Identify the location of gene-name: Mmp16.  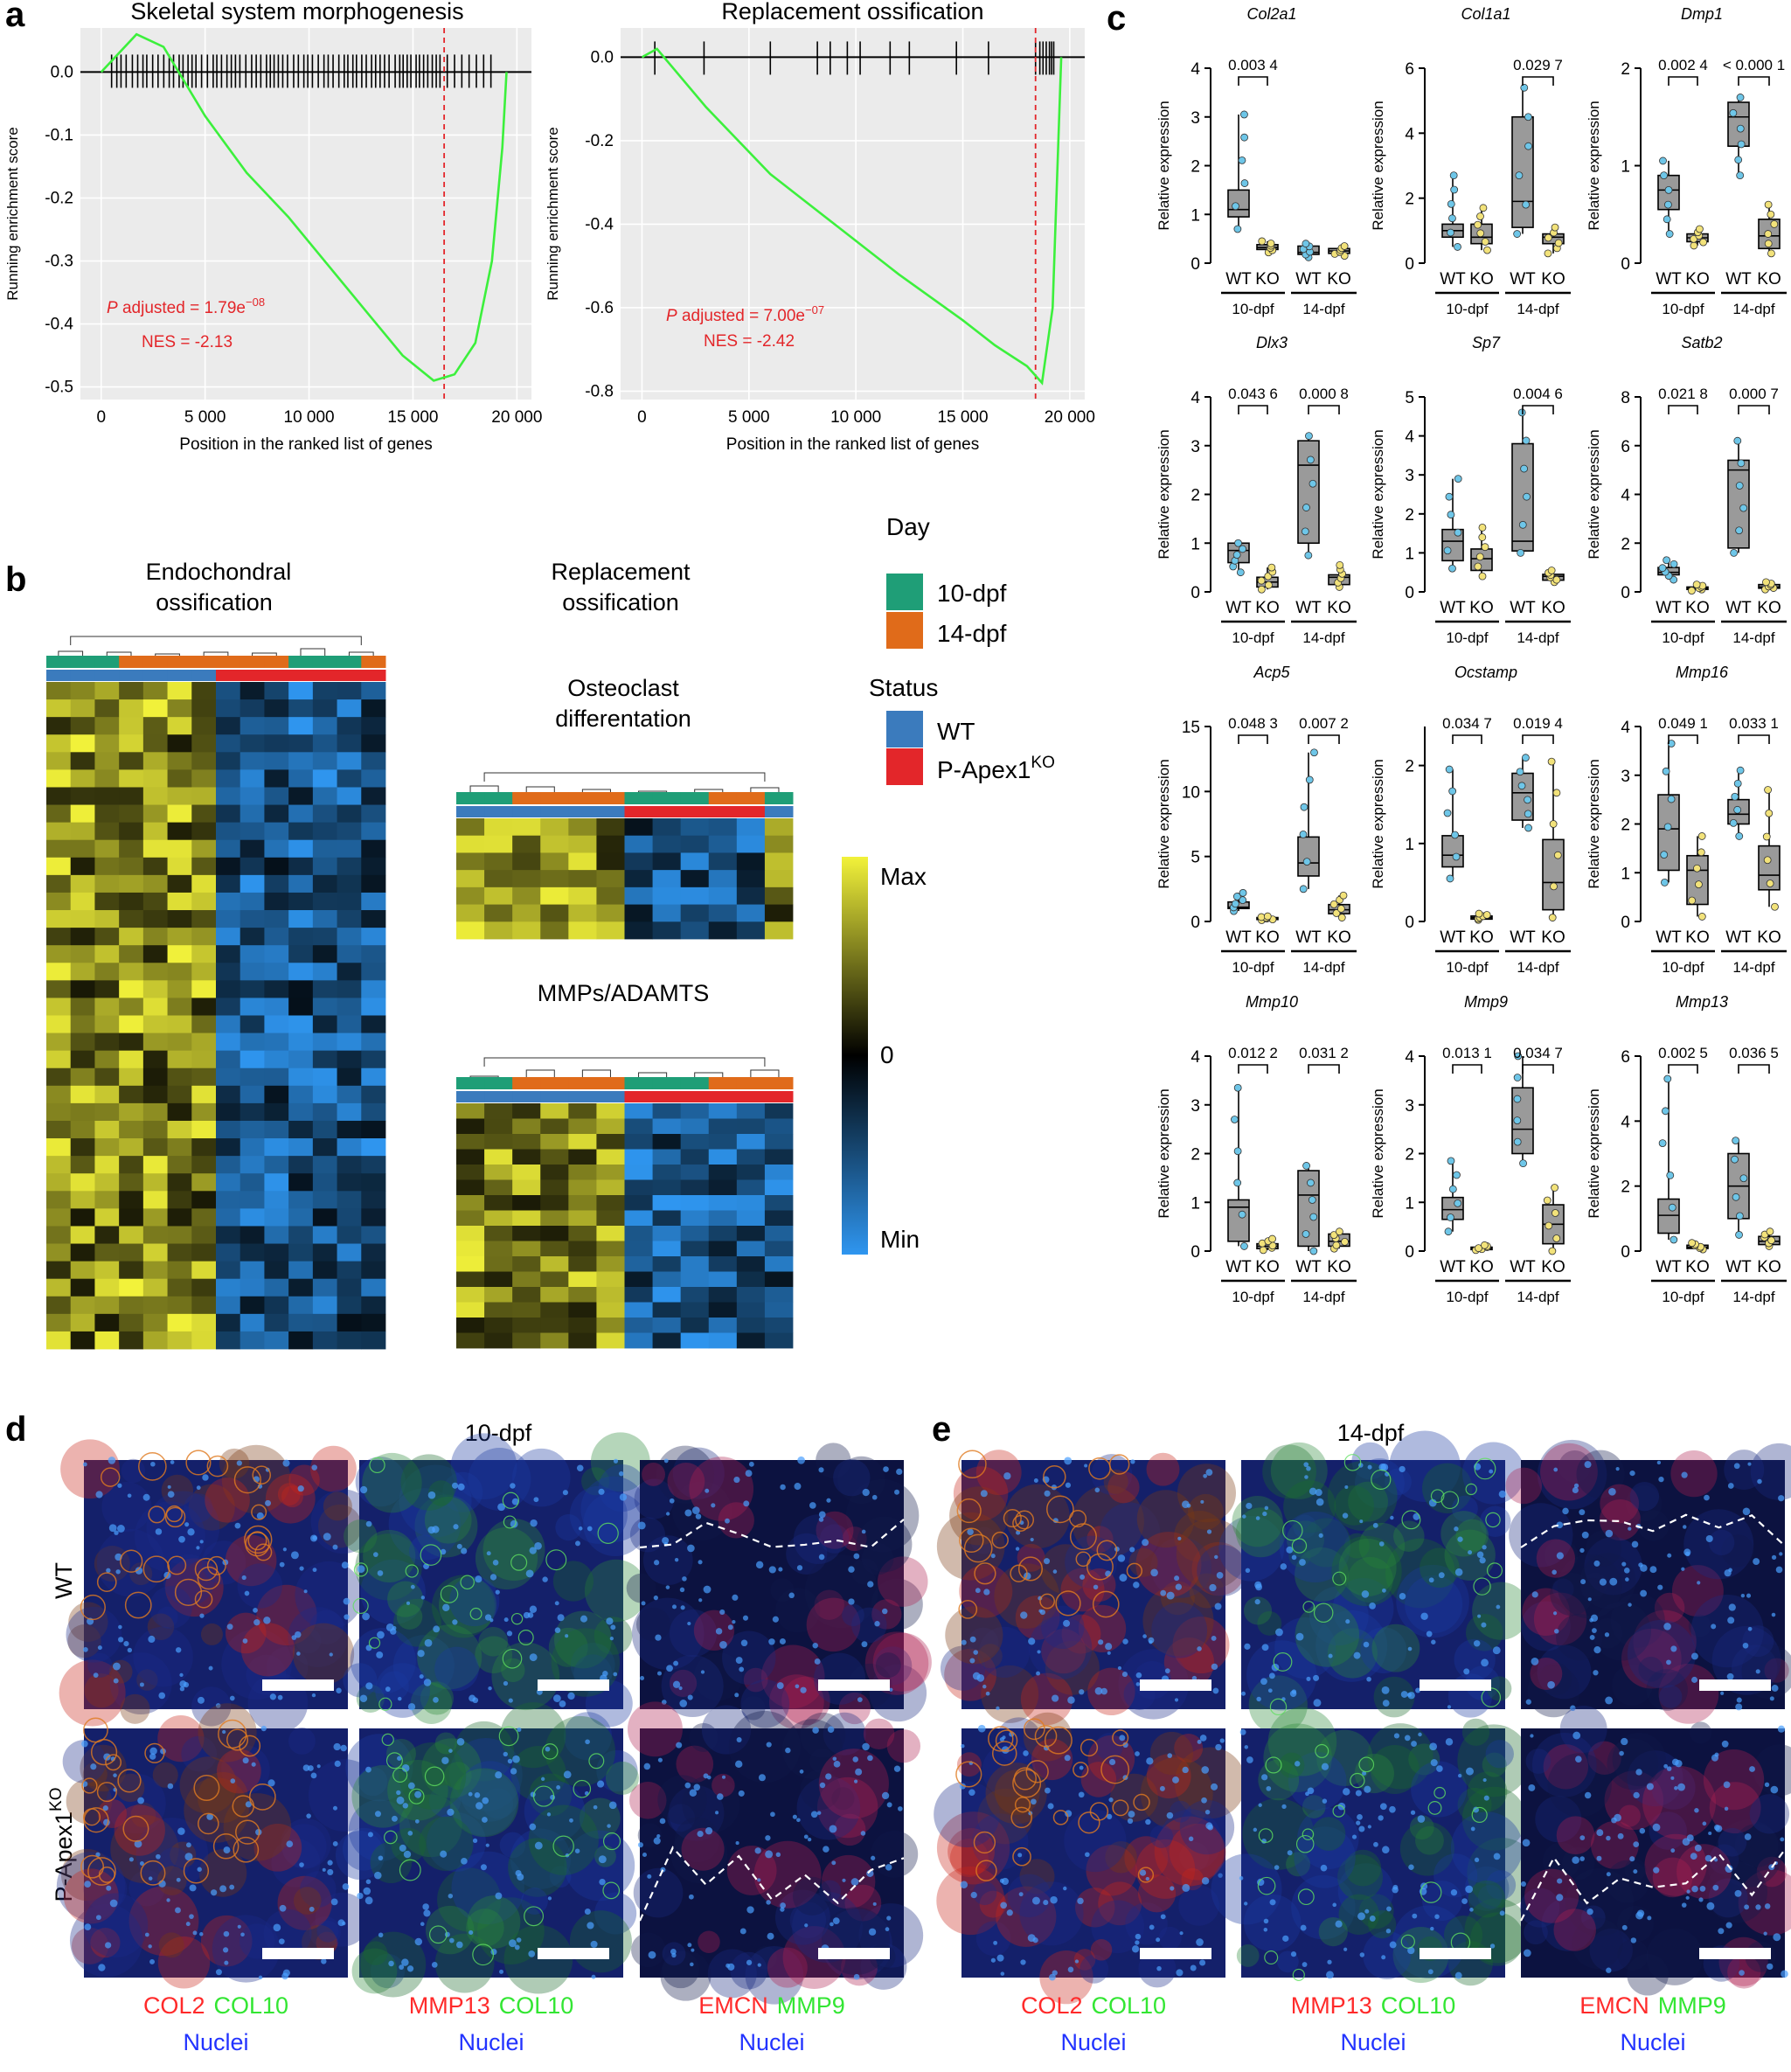
(1702, 672).